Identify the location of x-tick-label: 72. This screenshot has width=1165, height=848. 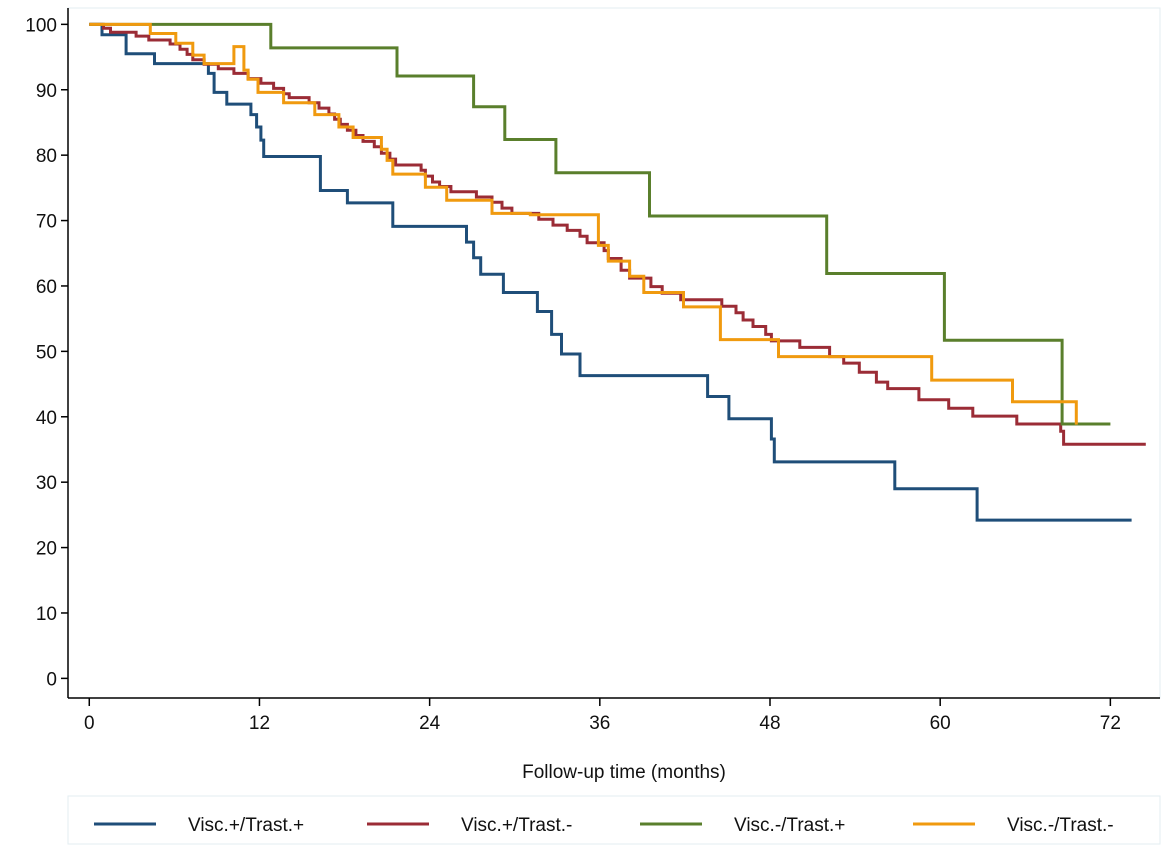
(1110, 723).